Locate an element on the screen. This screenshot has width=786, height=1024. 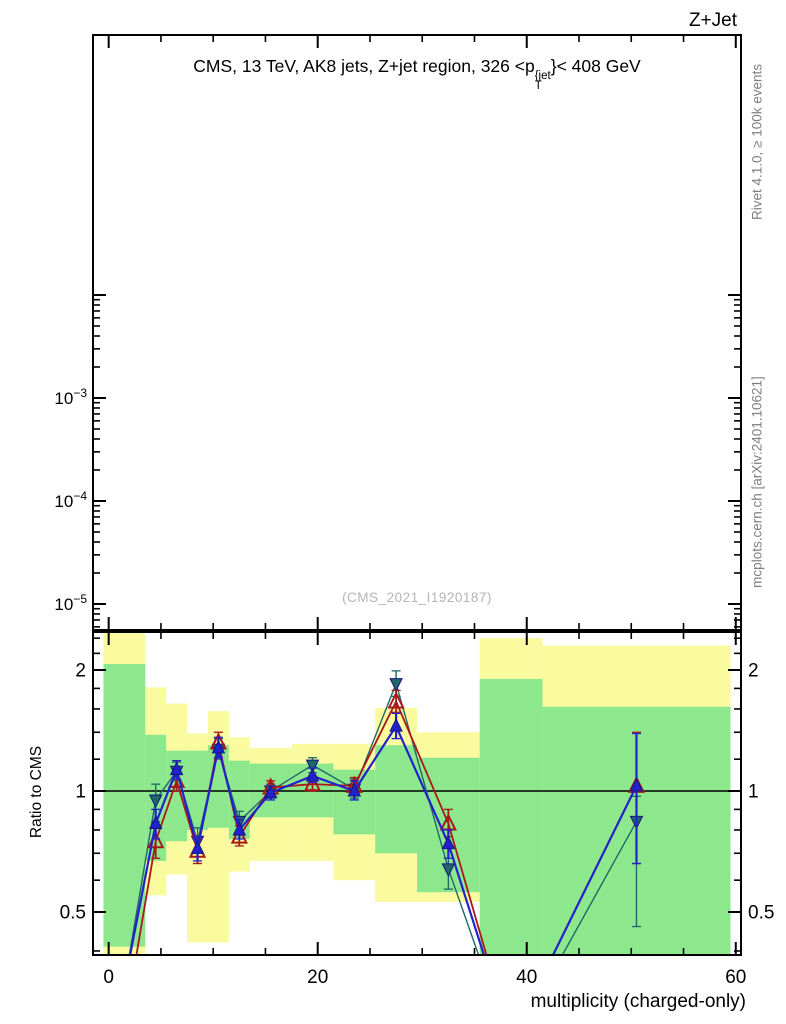
watermark: (CMS_2021_I1920187) is located at coordinates (417, 597).